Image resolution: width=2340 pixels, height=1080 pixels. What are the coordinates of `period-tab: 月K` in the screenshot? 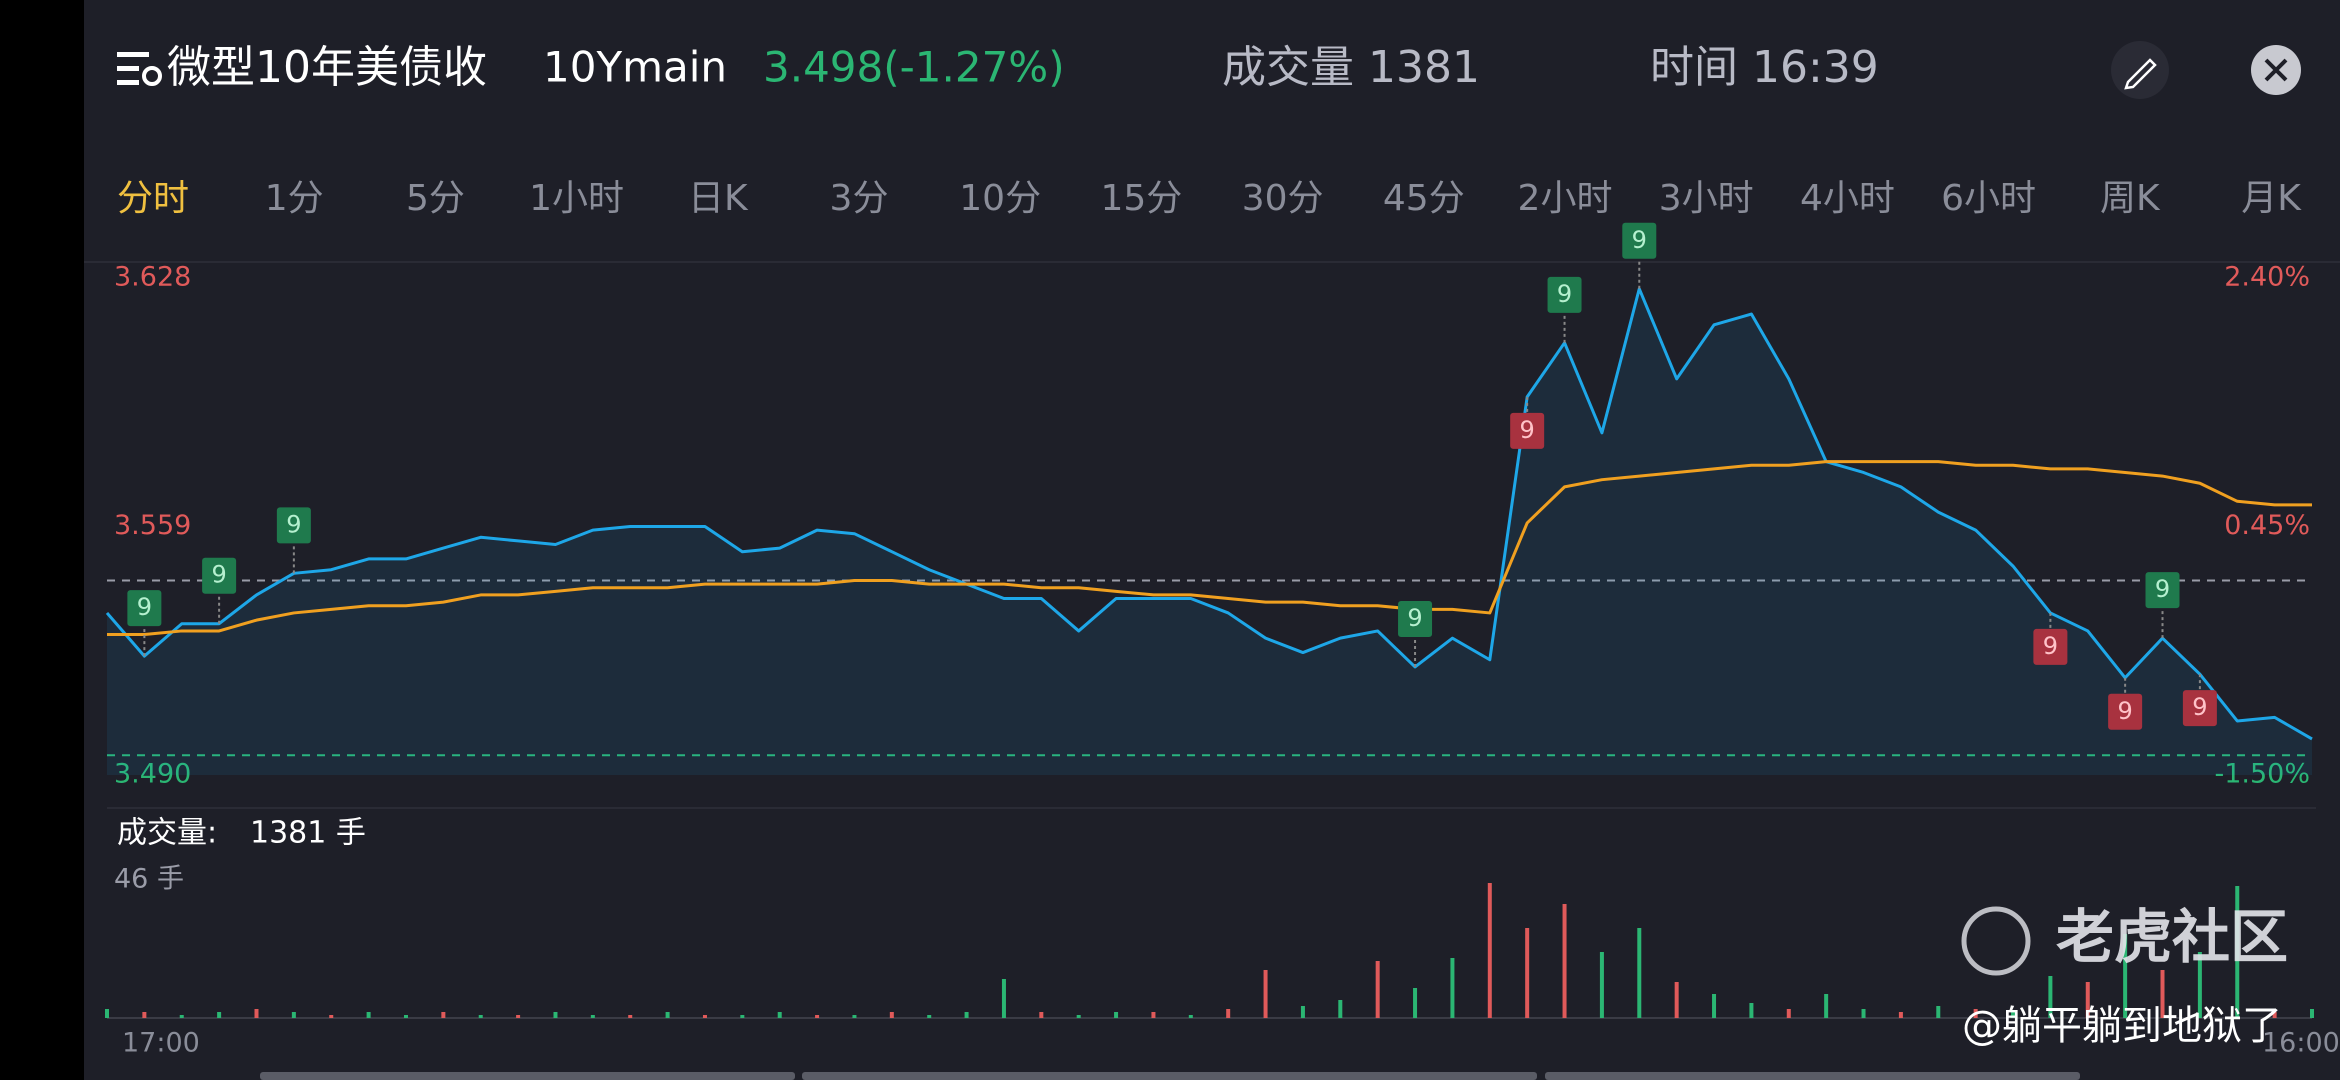 It's located at (2271, 198).